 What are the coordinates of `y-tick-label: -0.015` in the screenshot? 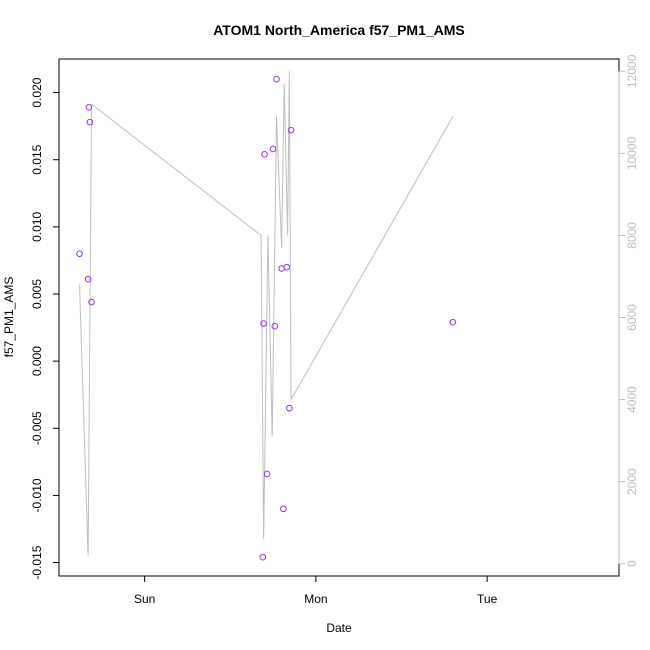 It's located at (37, 562).